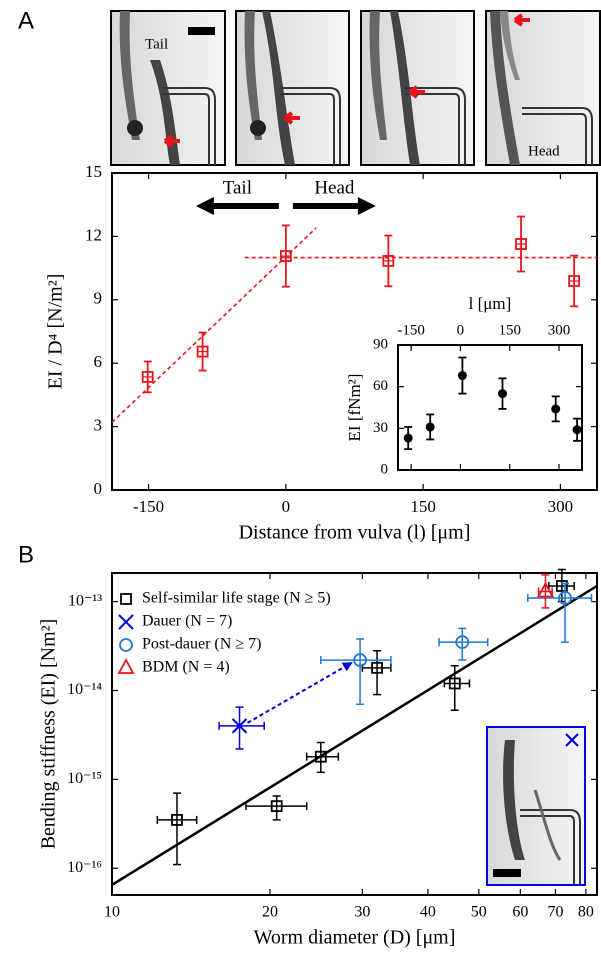 The width and height of the screenshot is (601, 953). What do you see at coordinates (520, 912) in the screenshot?
I see `x-tick-label: 60` at bounding box center [520, 912].